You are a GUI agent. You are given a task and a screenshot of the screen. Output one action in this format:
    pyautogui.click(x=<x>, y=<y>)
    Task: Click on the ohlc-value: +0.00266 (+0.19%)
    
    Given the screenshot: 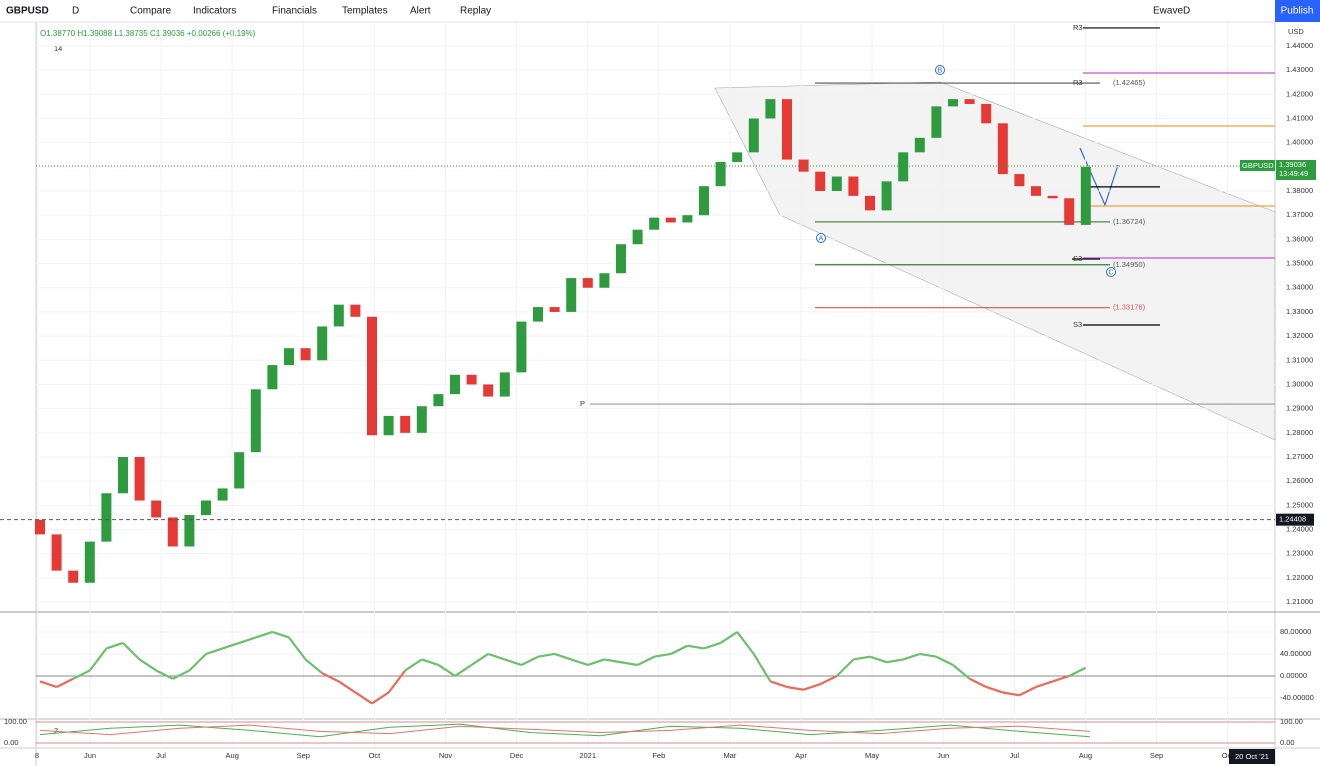 What is the action you would take?
    pyautogui.click(x=221, y=33)
    